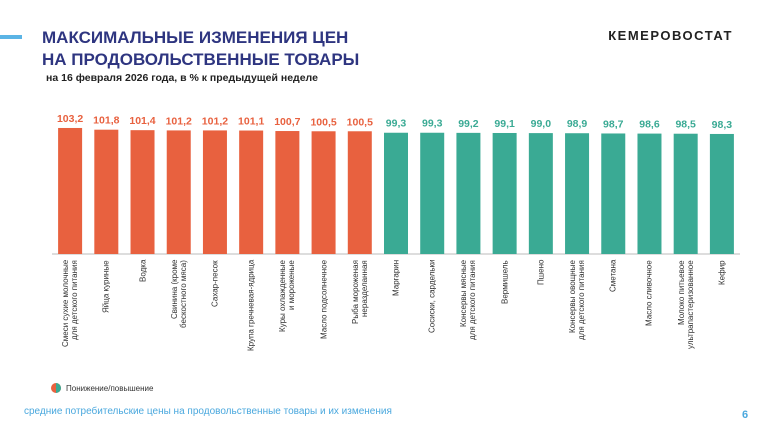  What do you see at coordinates (178, 294) in the screenshot?
I see `x-tick-label: Свинина (кроме бескостного мяса)` at bounding box center [178, 294].